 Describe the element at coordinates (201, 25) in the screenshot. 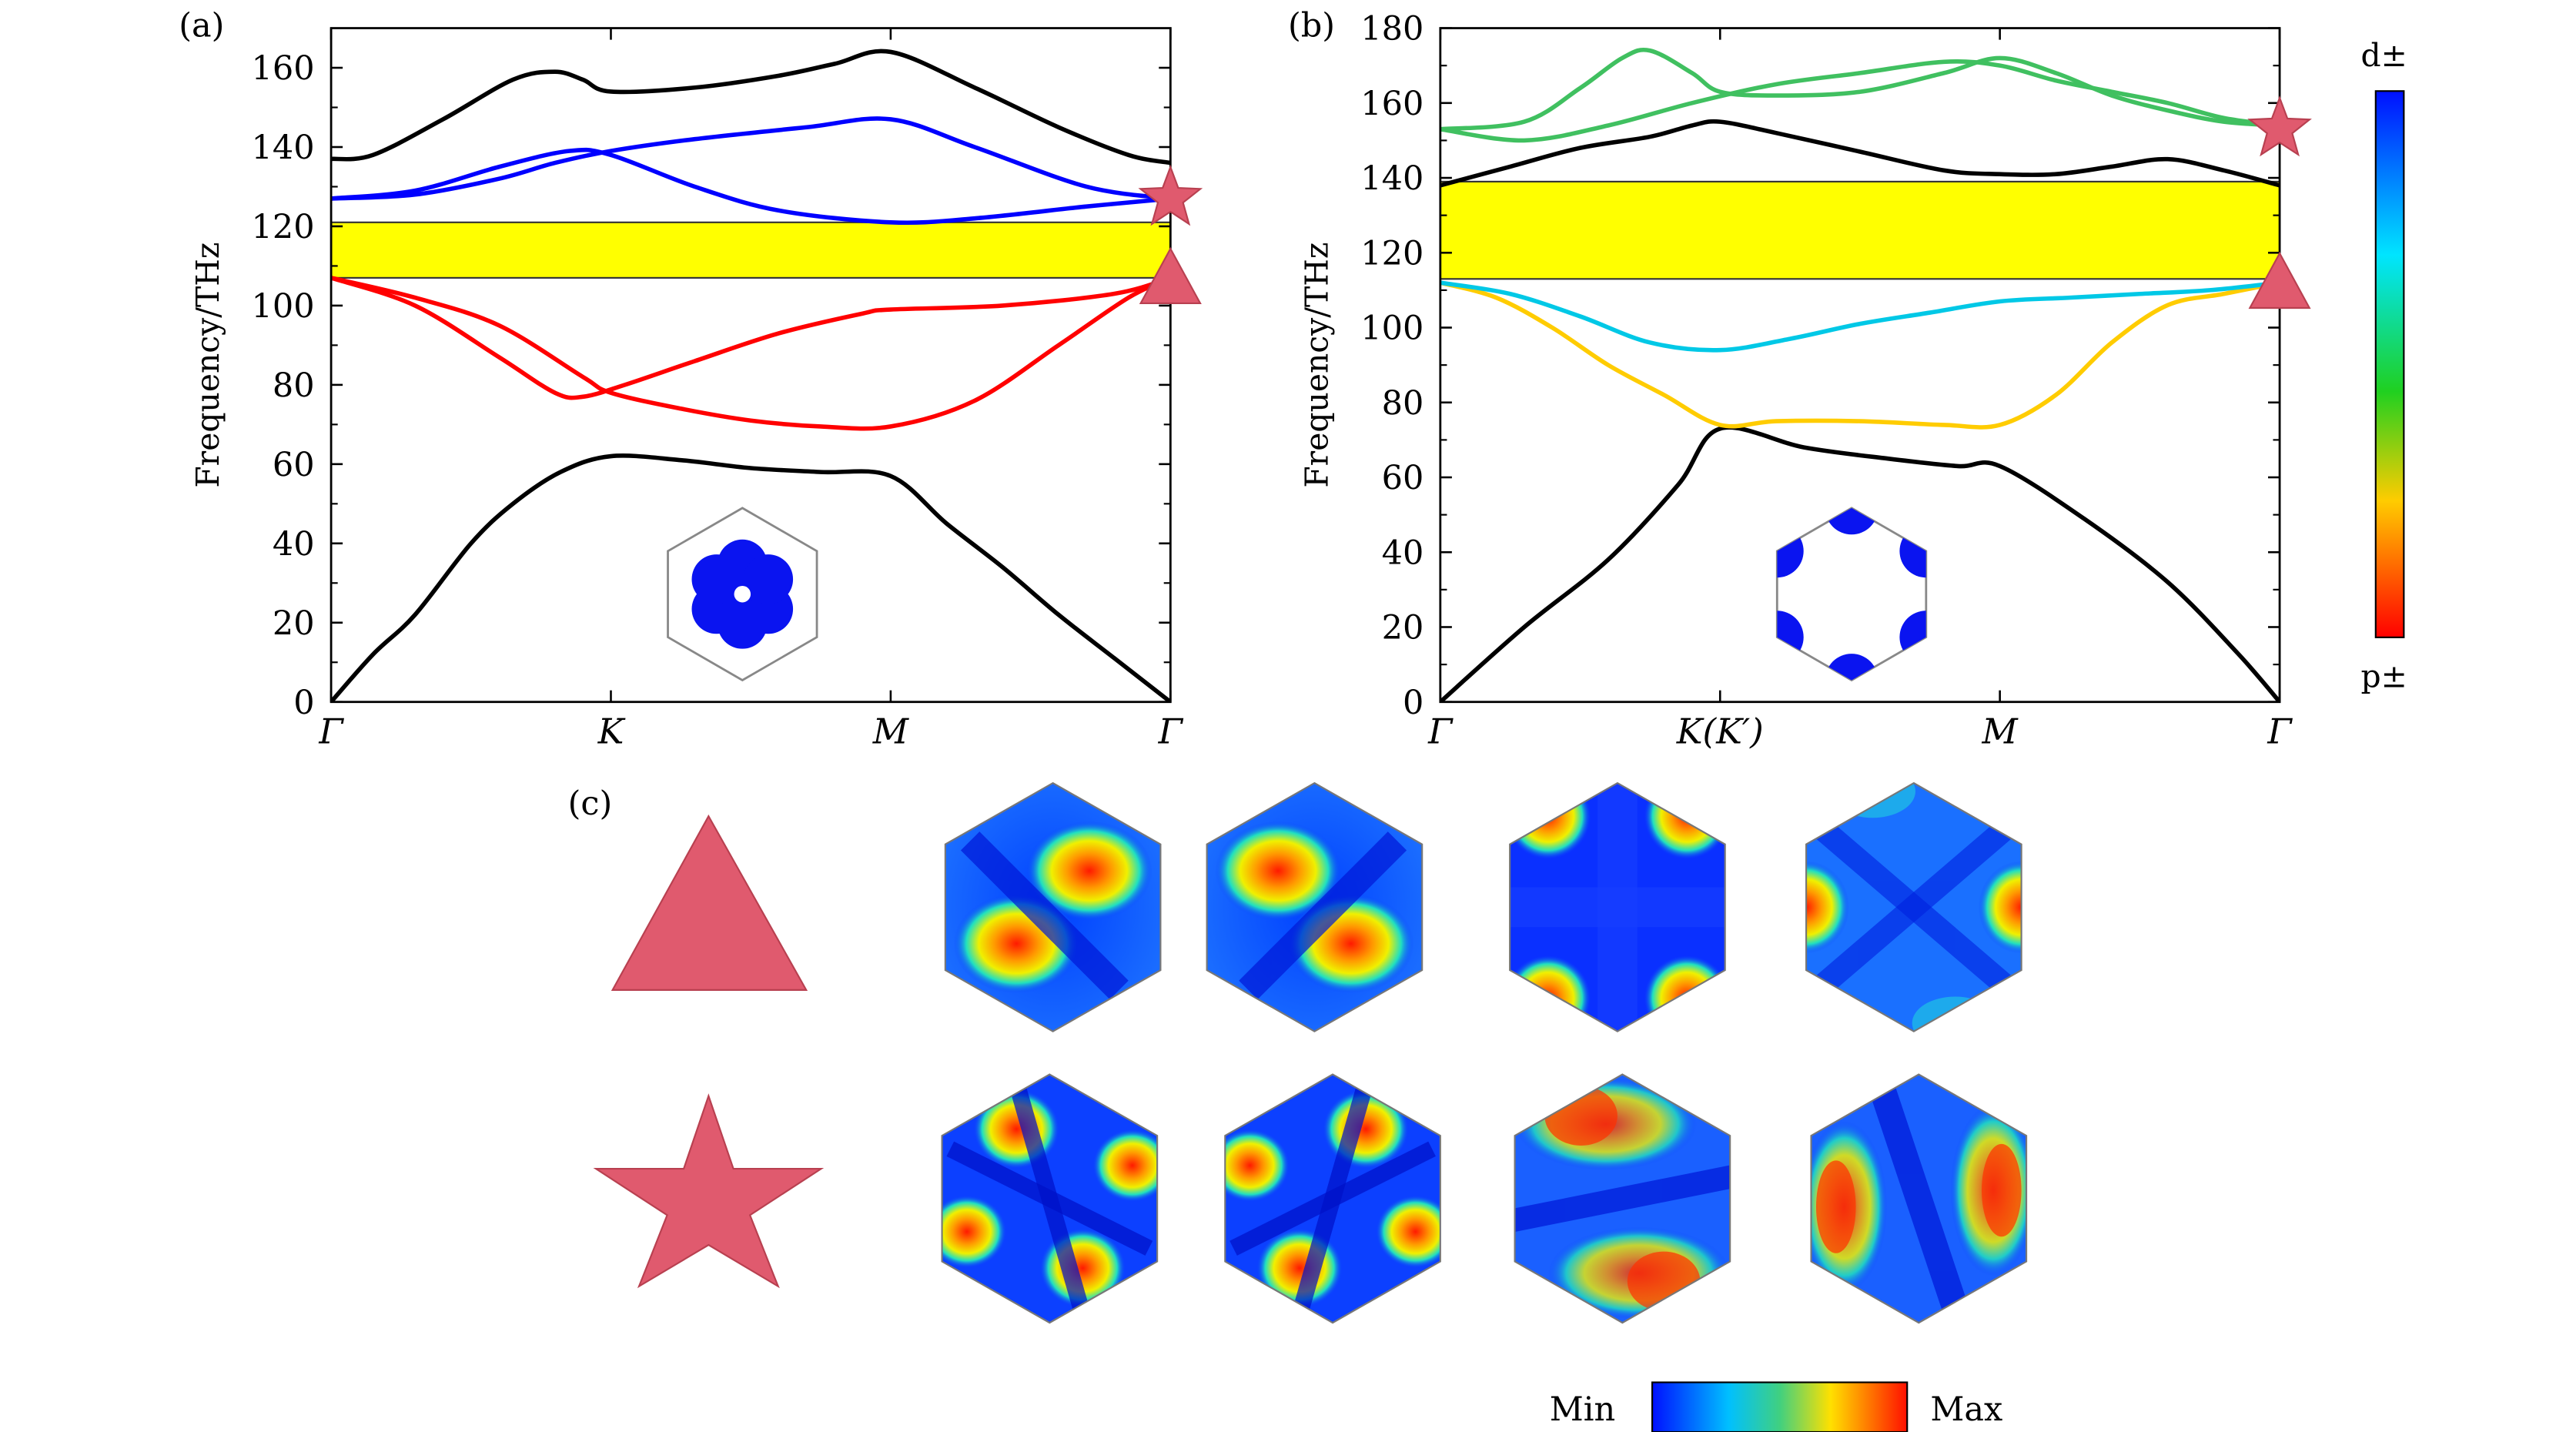

I see `panel-label-a: (a)` at that location.